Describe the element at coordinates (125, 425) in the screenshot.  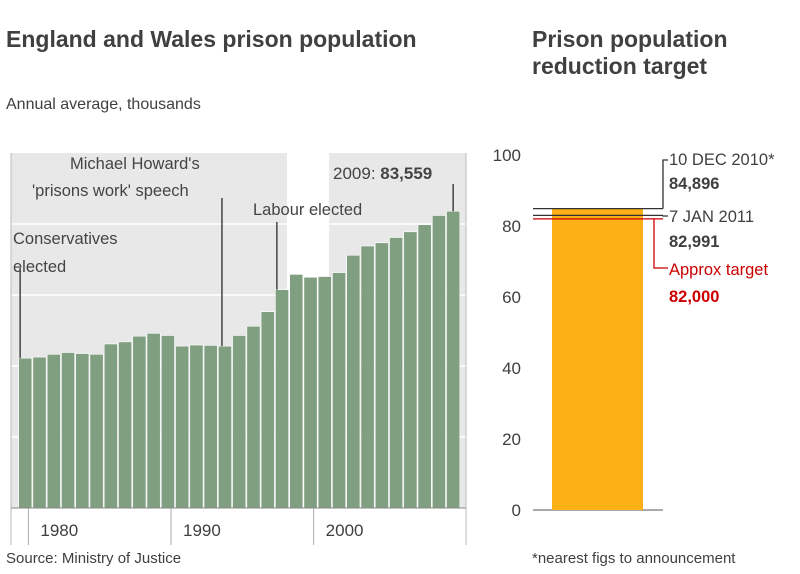
I see `bar-1986` at that location.